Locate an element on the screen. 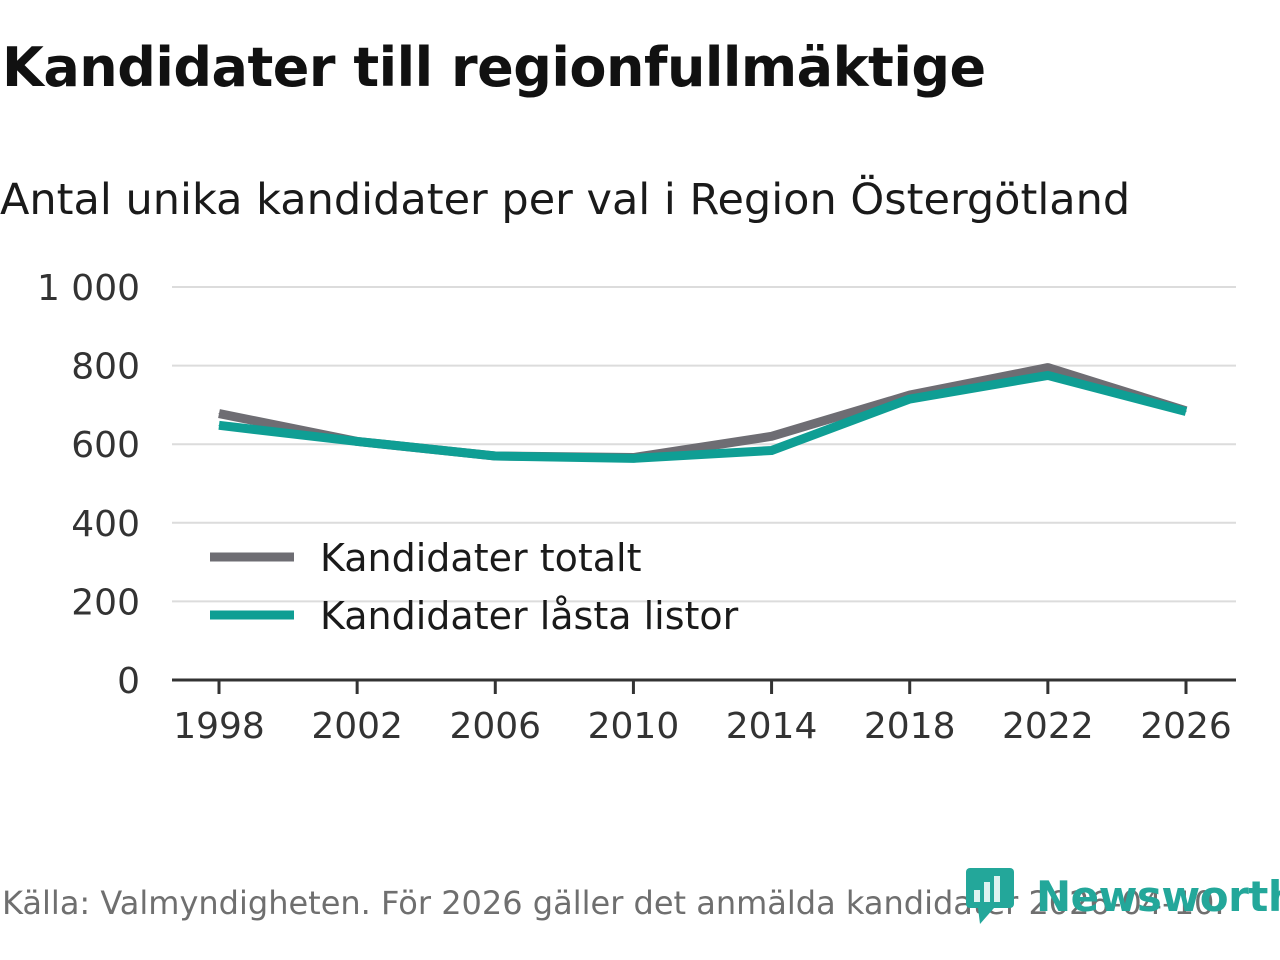  newsworthy-logo: Newsworthy is located at coordinates (1122, 896).